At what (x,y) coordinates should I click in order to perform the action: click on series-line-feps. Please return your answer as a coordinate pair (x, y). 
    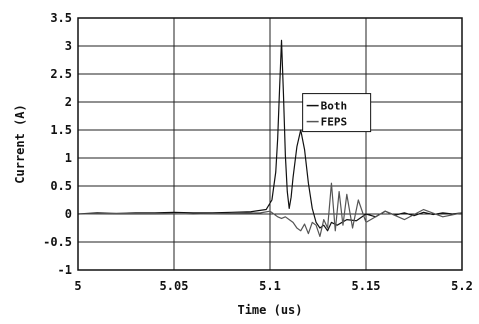
    Looking at the image, I should click on (270, 209).